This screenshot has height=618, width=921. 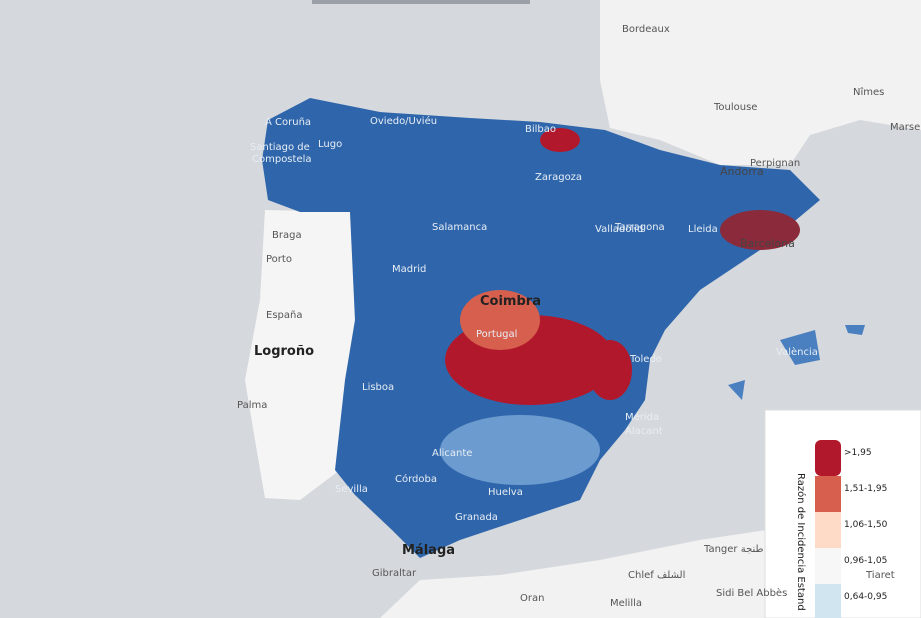 What do you see at coordinates (855, 330) in the screenshot?
I see `menorca` at bounding box center [855, 330].